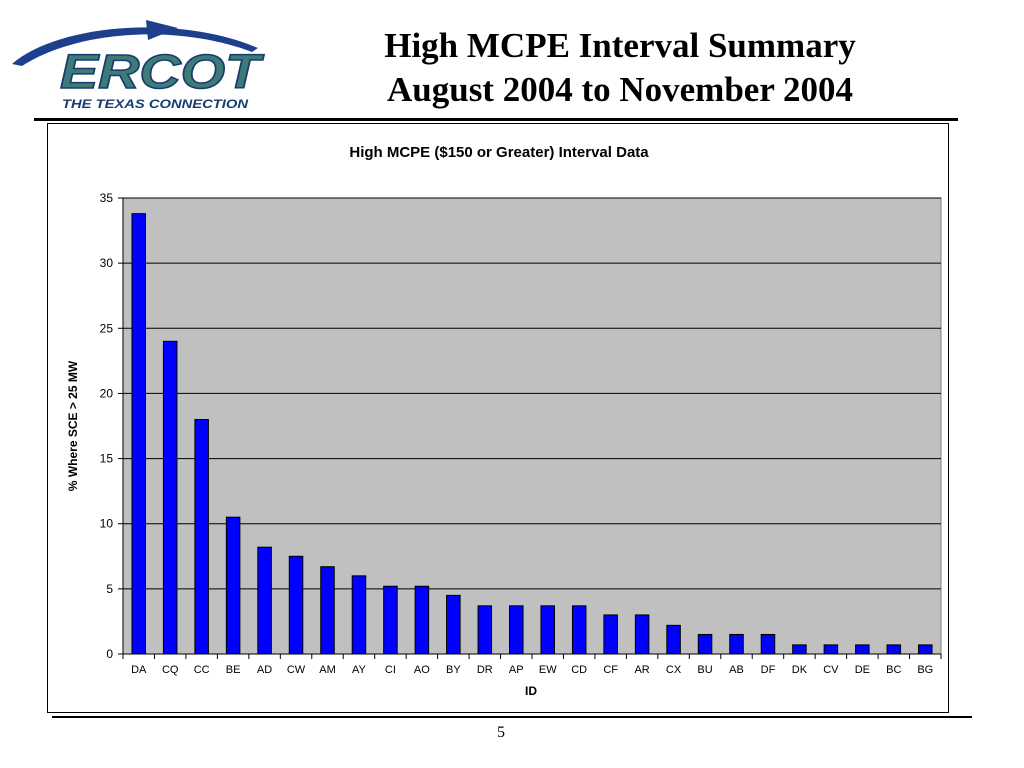 The height and width of the screenshot is (768, 1024). What do you see at coordinates (736, 670) in the screenshot?
I see `x-tick-label: AB` at bounding box center [736, 670].